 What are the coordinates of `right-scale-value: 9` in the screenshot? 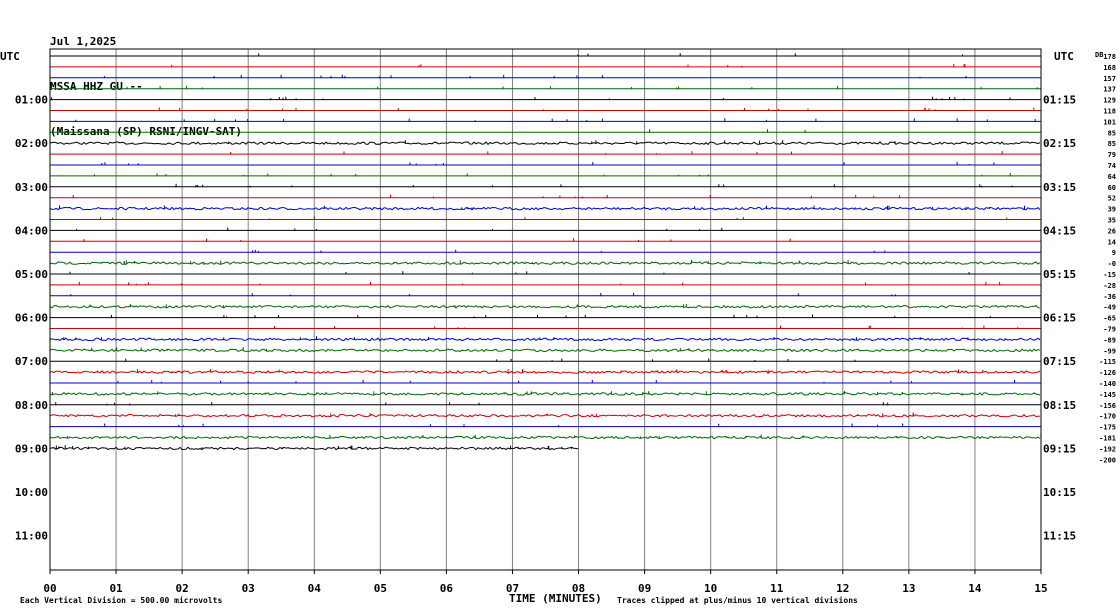 It's located at (1114, 253).